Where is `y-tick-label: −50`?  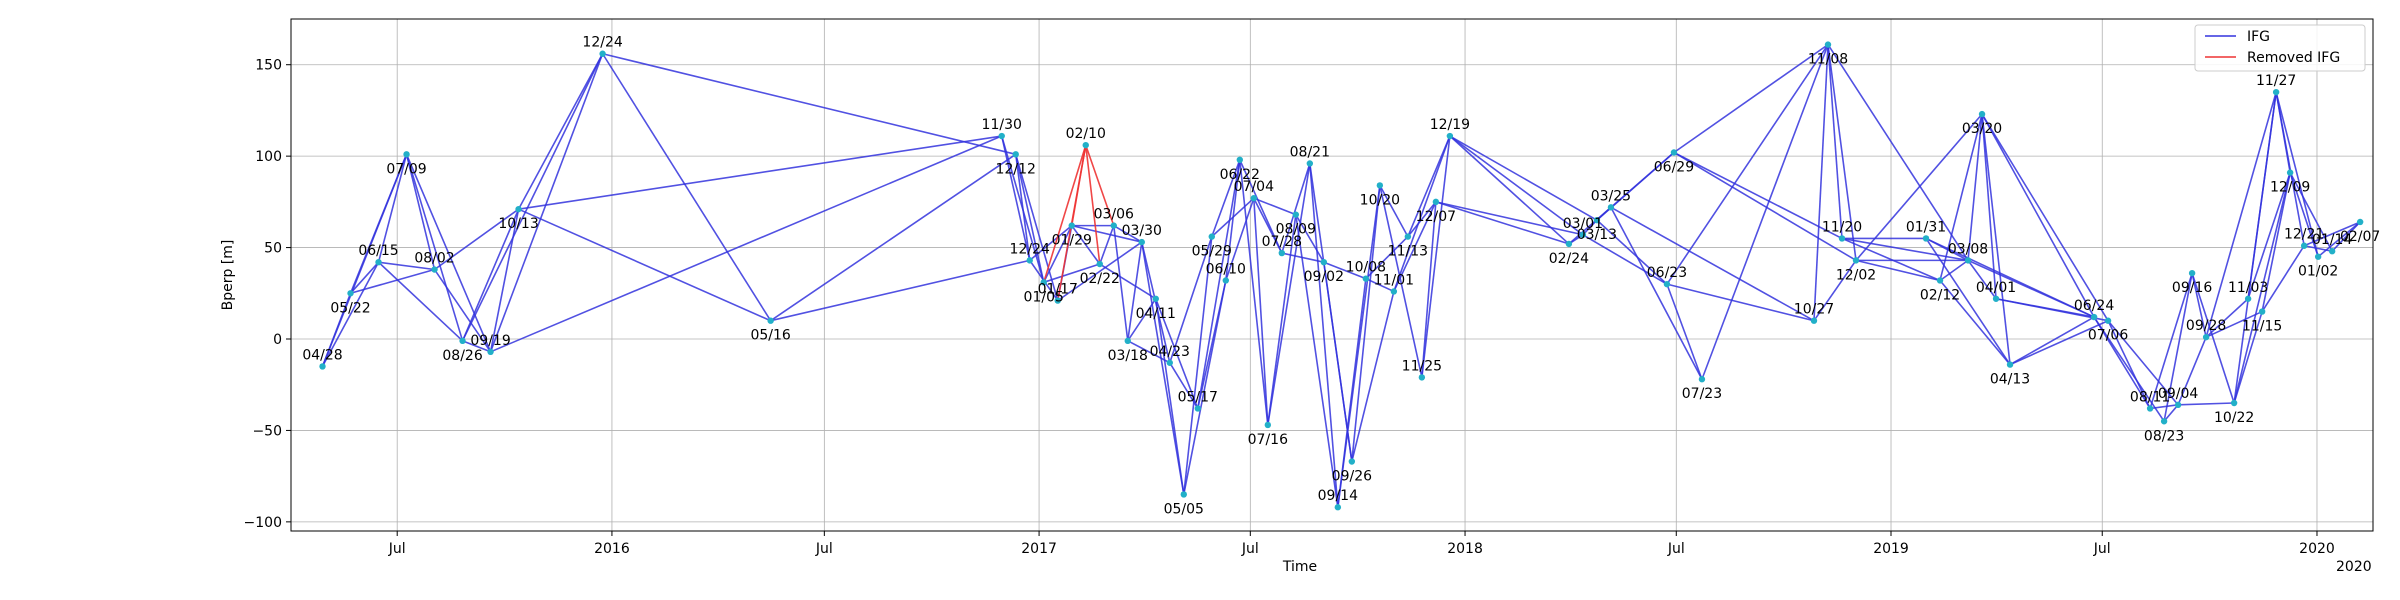 y-tick-label: −50 is located at coordinates (267, 431).